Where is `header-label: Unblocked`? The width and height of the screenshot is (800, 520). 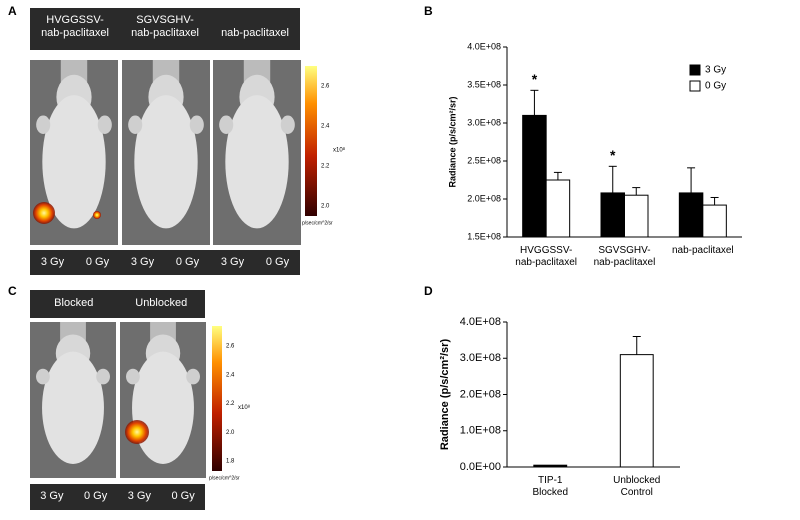
header-label: Unblocked is located at coordinates (161, 303).